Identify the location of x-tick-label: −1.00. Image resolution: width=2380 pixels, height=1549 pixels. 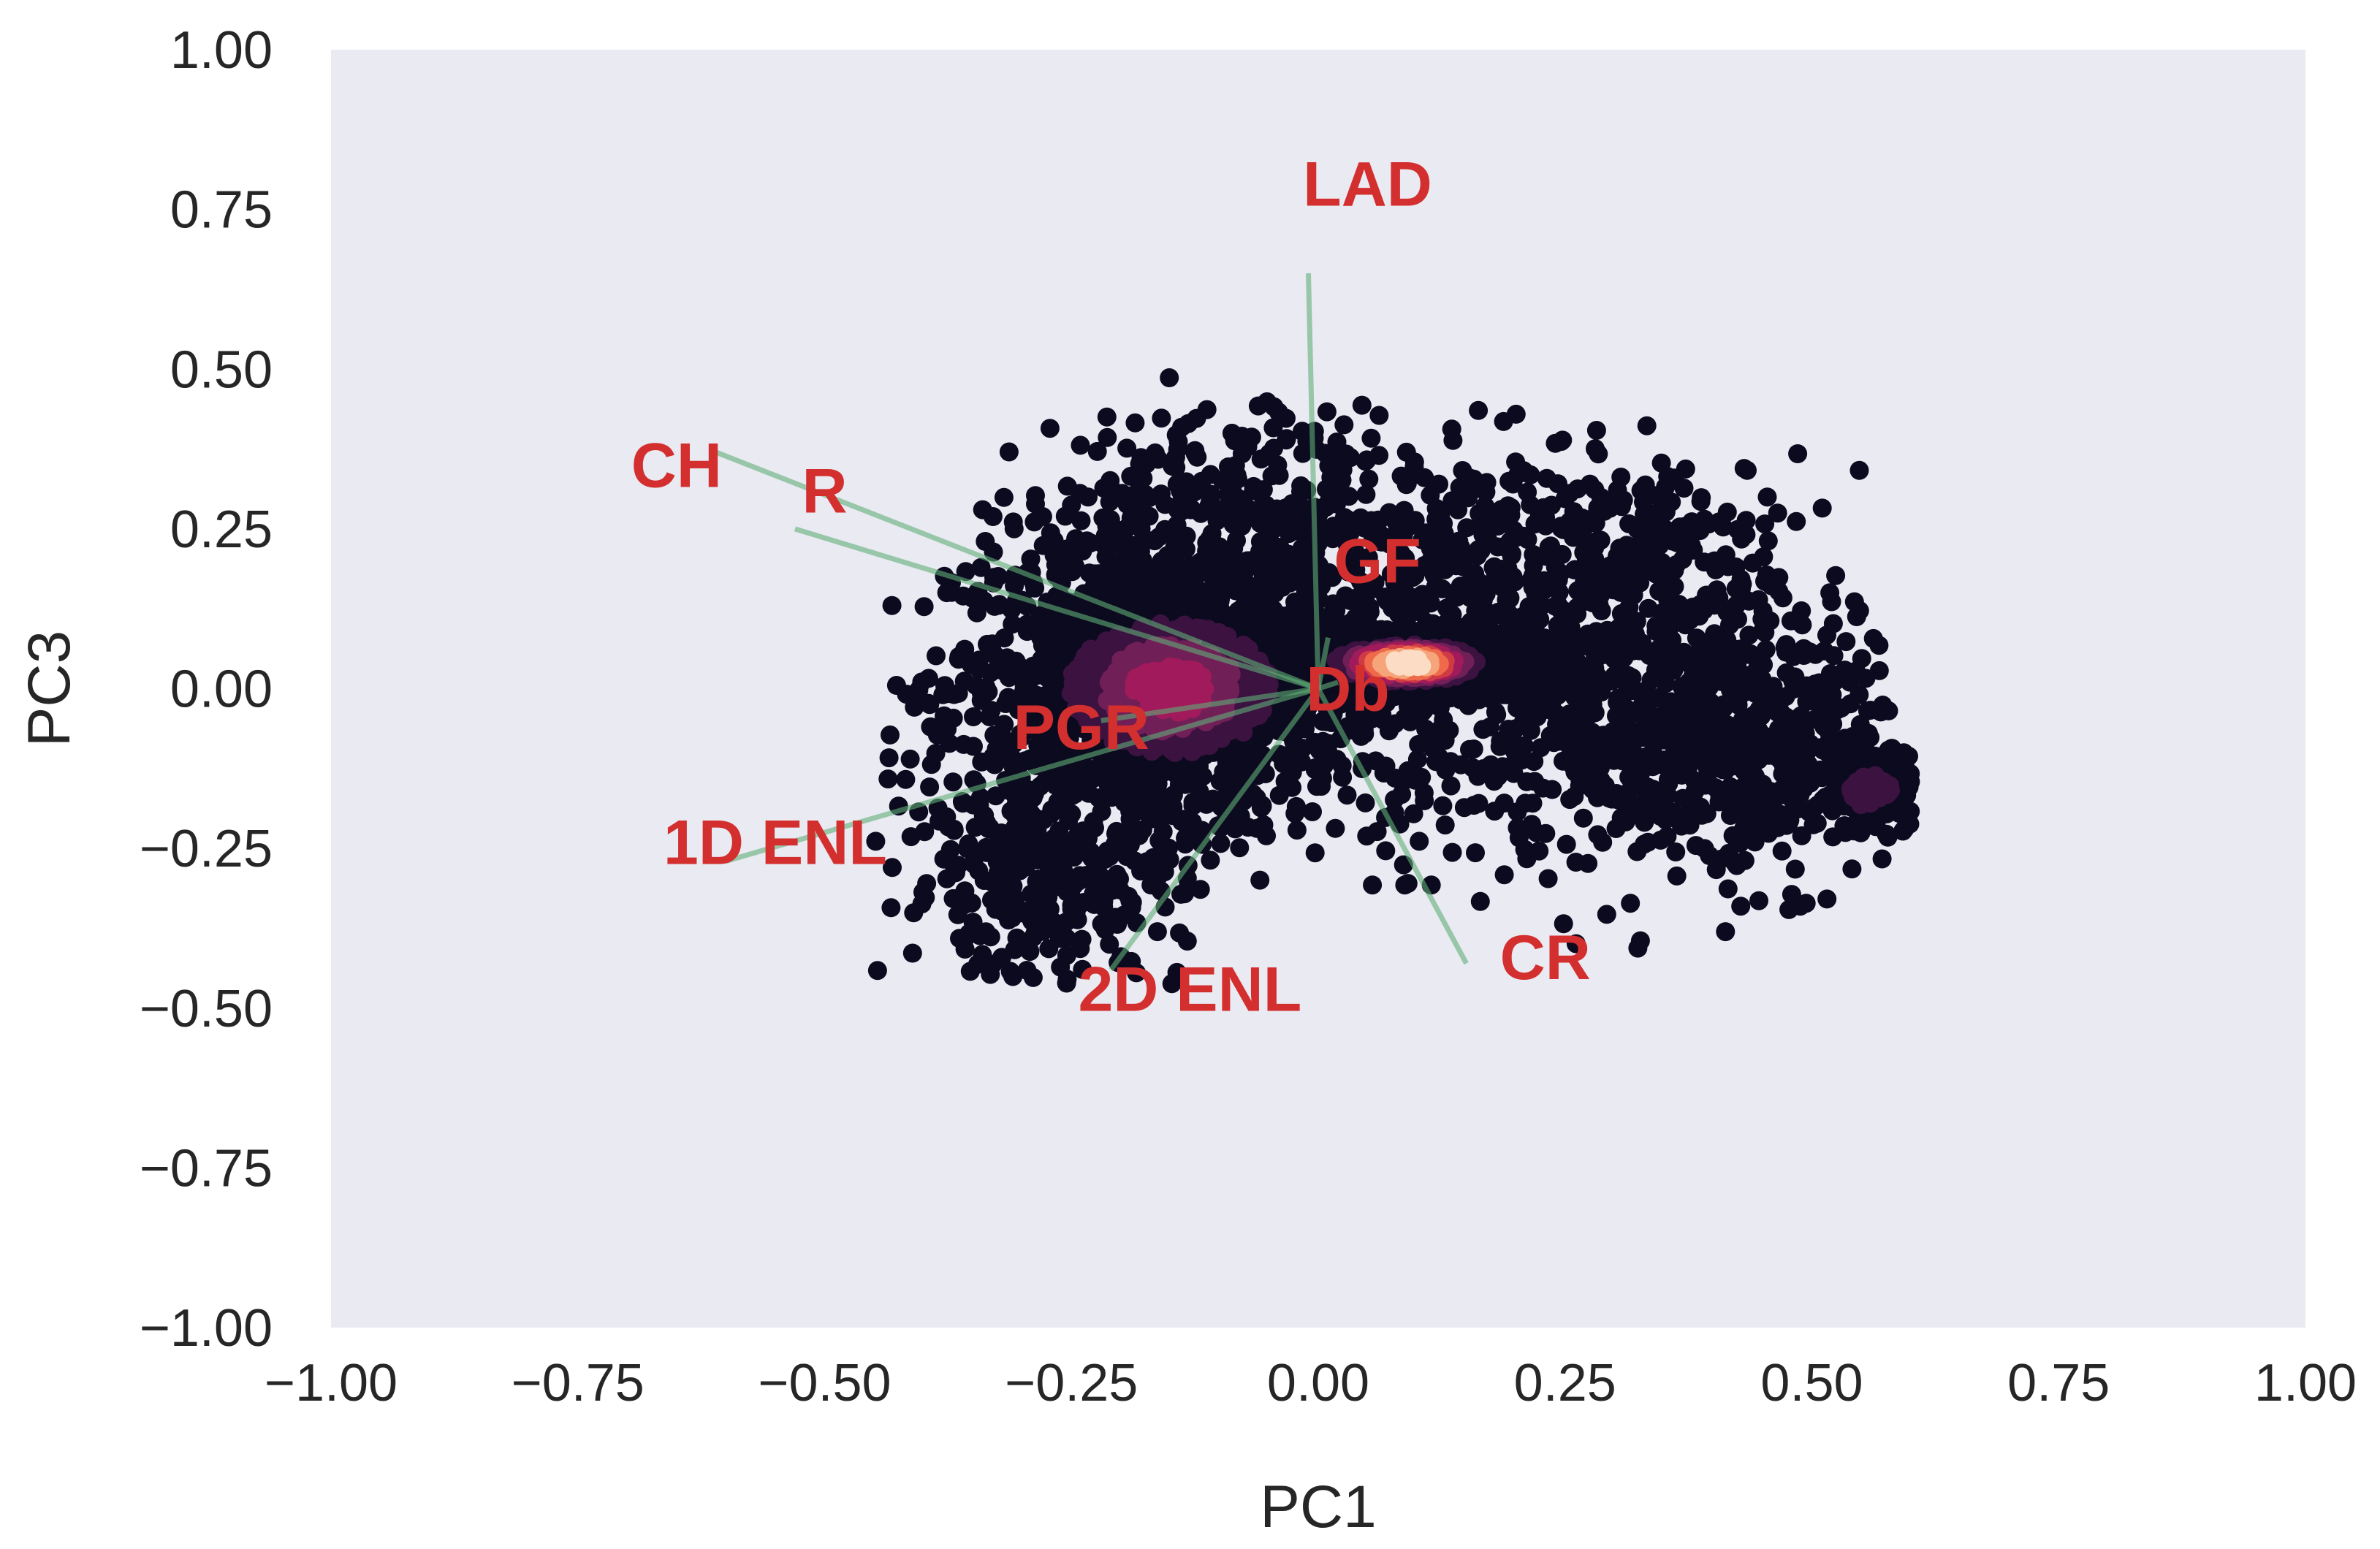
(331, 1383).